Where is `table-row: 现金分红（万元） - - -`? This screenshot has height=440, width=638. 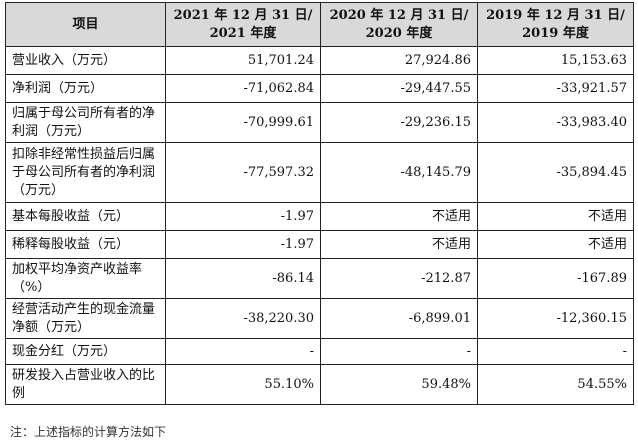
table-row: 现金分红（万元） - - - is located at coordinates (319, 351).